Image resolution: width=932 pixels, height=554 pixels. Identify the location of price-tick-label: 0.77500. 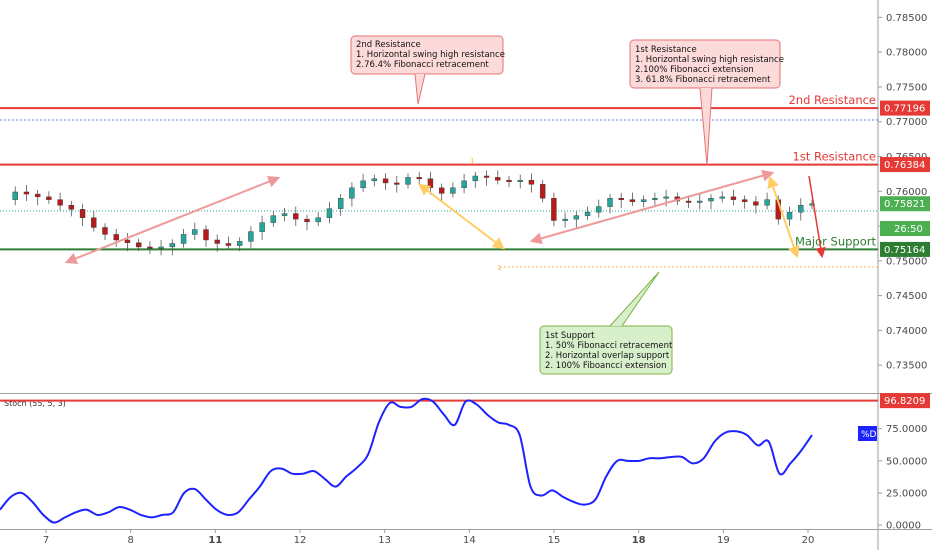
(906, 87).